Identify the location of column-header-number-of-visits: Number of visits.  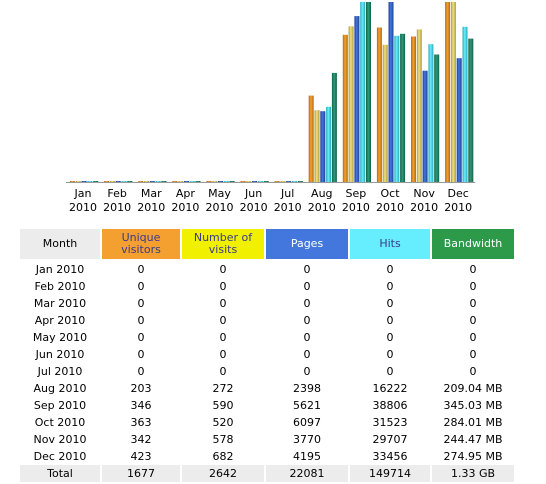
(223, 244).